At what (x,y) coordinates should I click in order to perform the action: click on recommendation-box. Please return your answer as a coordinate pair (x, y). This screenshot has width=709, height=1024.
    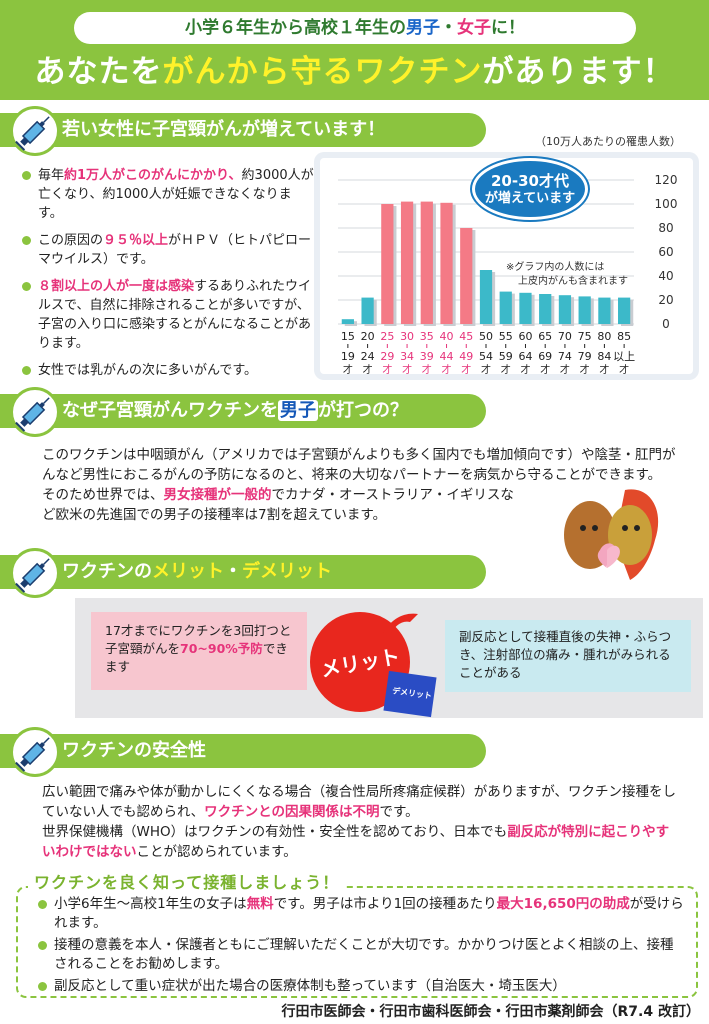
    Looking at the image, I should click on (357, 942).